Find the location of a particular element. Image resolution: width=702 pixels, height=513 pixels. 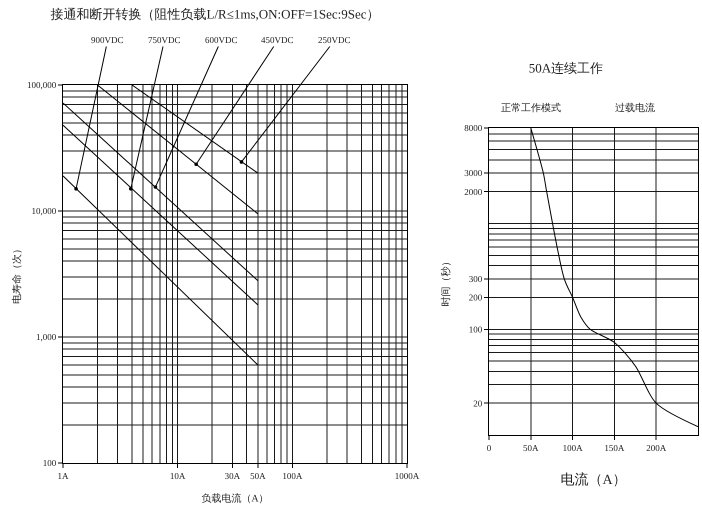

x-tick-label: 1000A is located at coordinates (407, 475).